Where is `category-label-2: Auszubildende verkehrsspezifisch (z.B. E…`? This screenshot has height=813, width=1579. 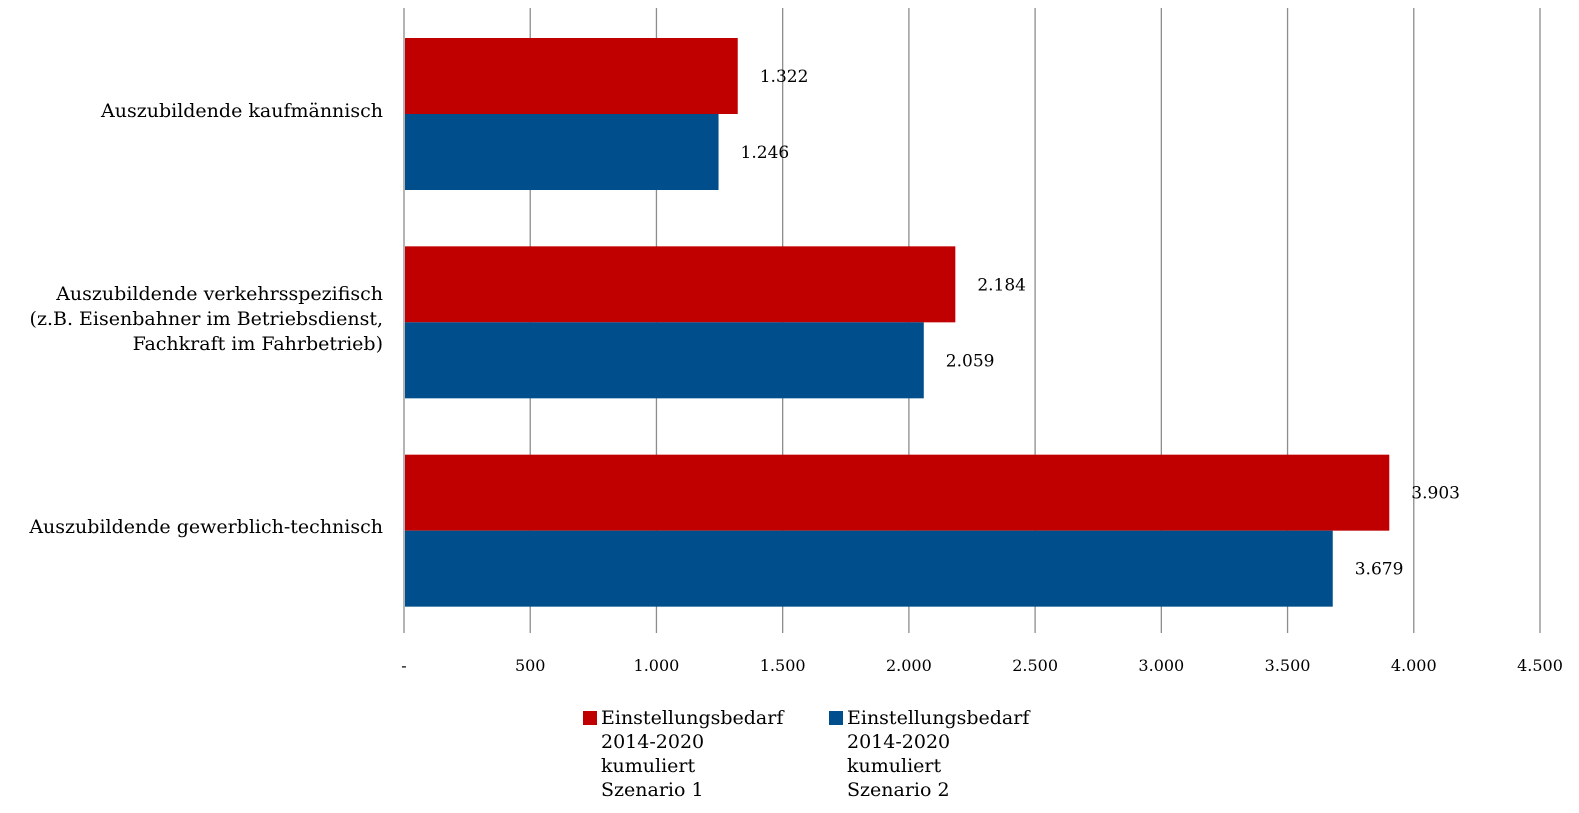
category-label-2: Auszubildende verkehrsspezifisch (z.B. E… is located at coordinates (206, 318).